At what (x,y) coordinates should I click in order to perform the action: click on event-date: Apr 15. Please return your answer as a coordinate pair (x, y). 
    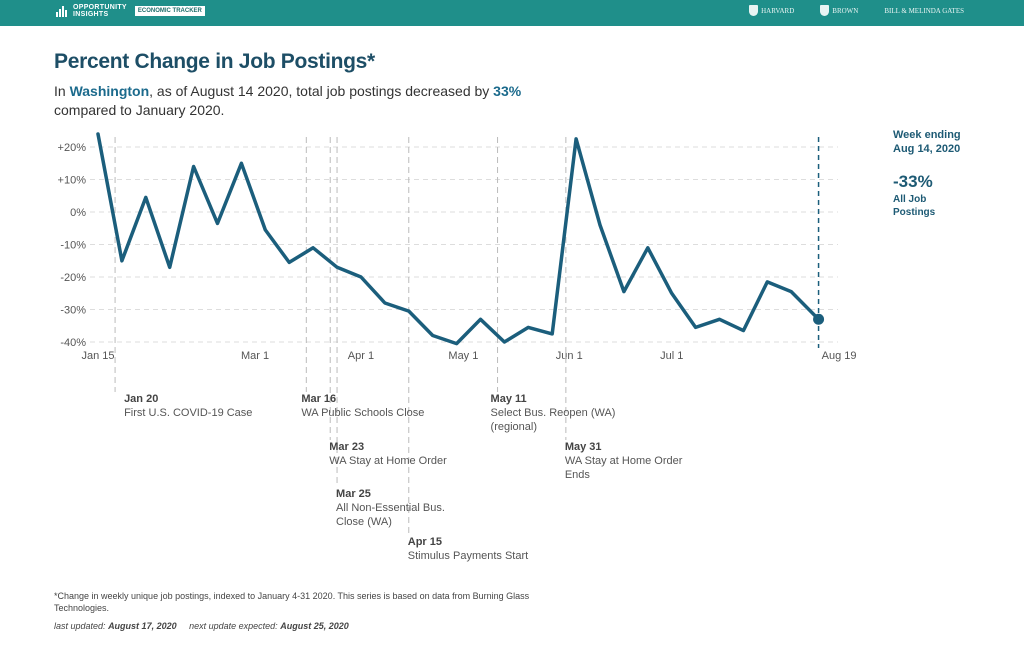
    Looking at the image, I should click on (424, 542).